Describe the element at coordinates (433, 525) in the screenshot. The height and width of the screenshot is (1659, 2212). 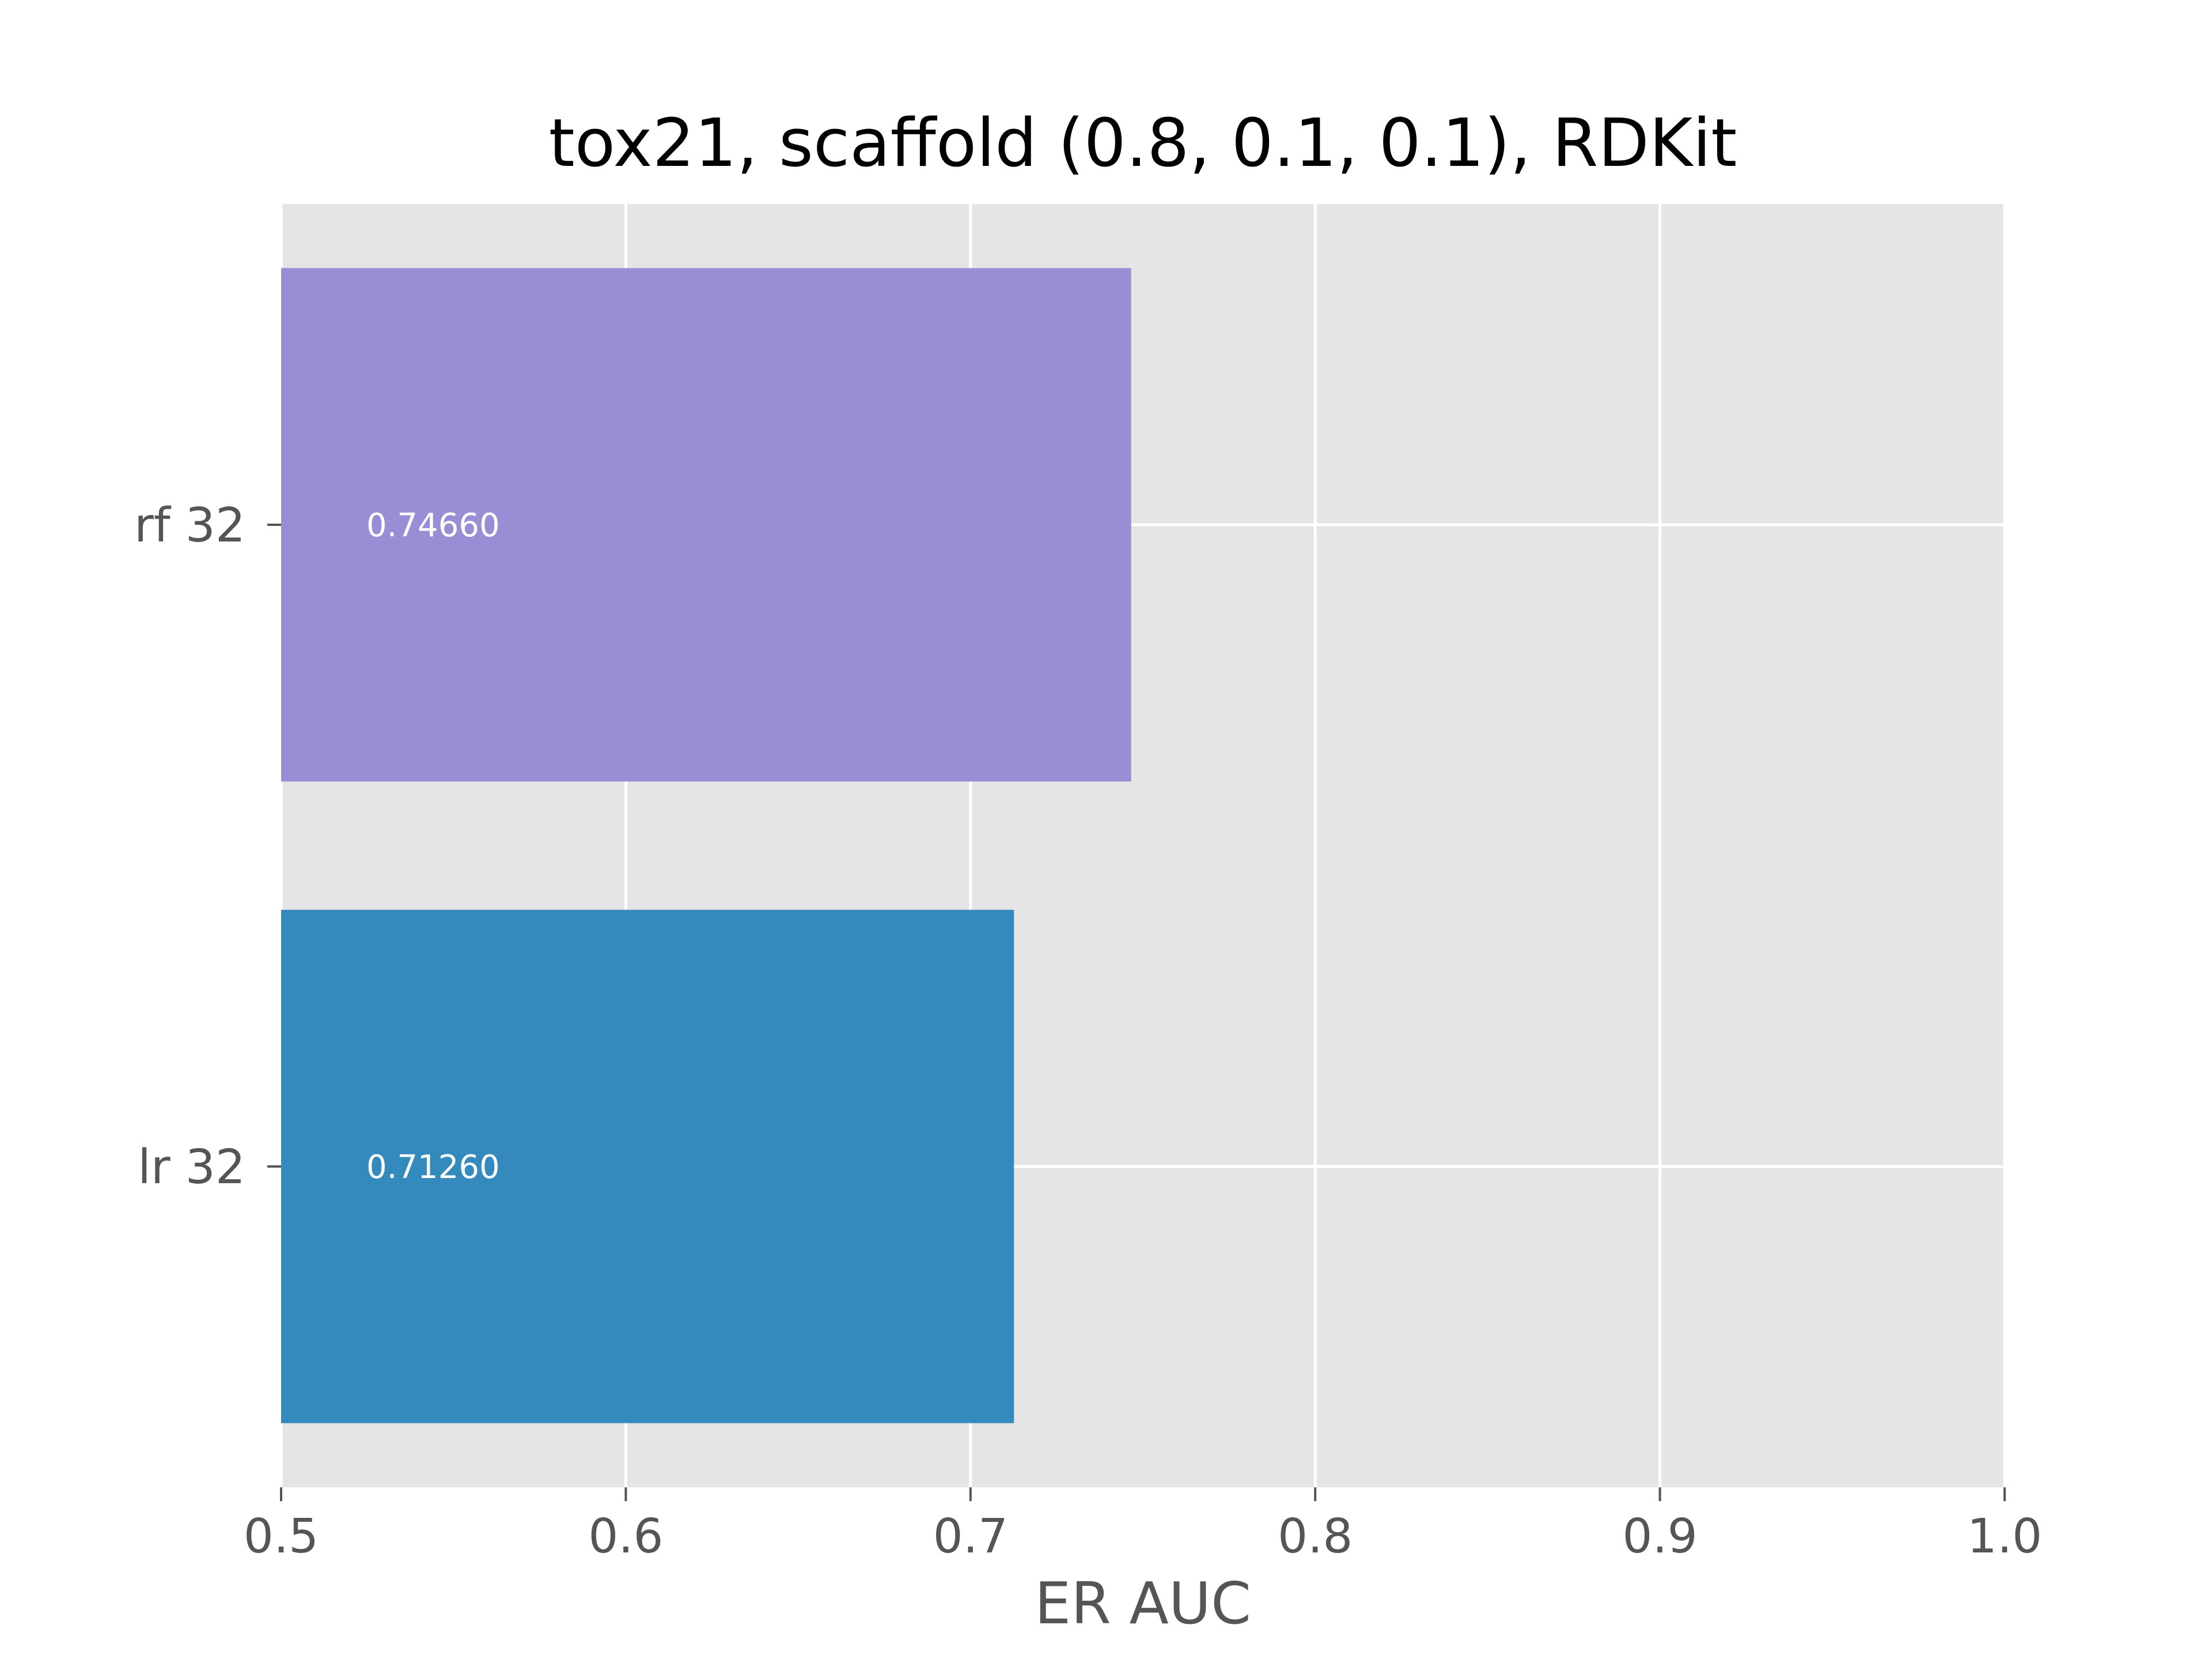
I see `bar-value-label: 0.74660` at that location.